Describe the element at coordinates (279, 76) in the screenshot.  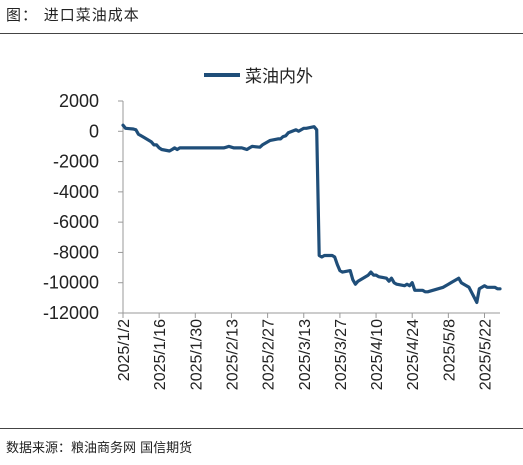
I see `legend-label-cailei: 菜油内外` at that location.